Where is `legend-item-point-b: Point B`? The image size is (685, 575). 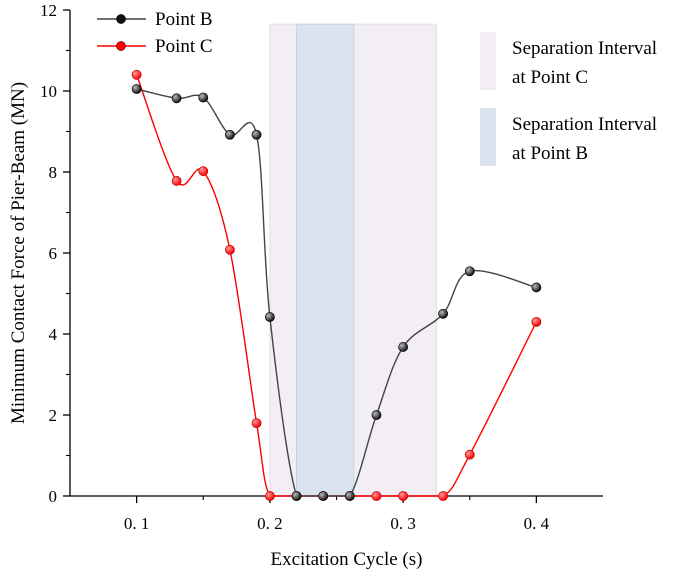 legend-item-point-b: Point B is located at coordinates (155, 19).